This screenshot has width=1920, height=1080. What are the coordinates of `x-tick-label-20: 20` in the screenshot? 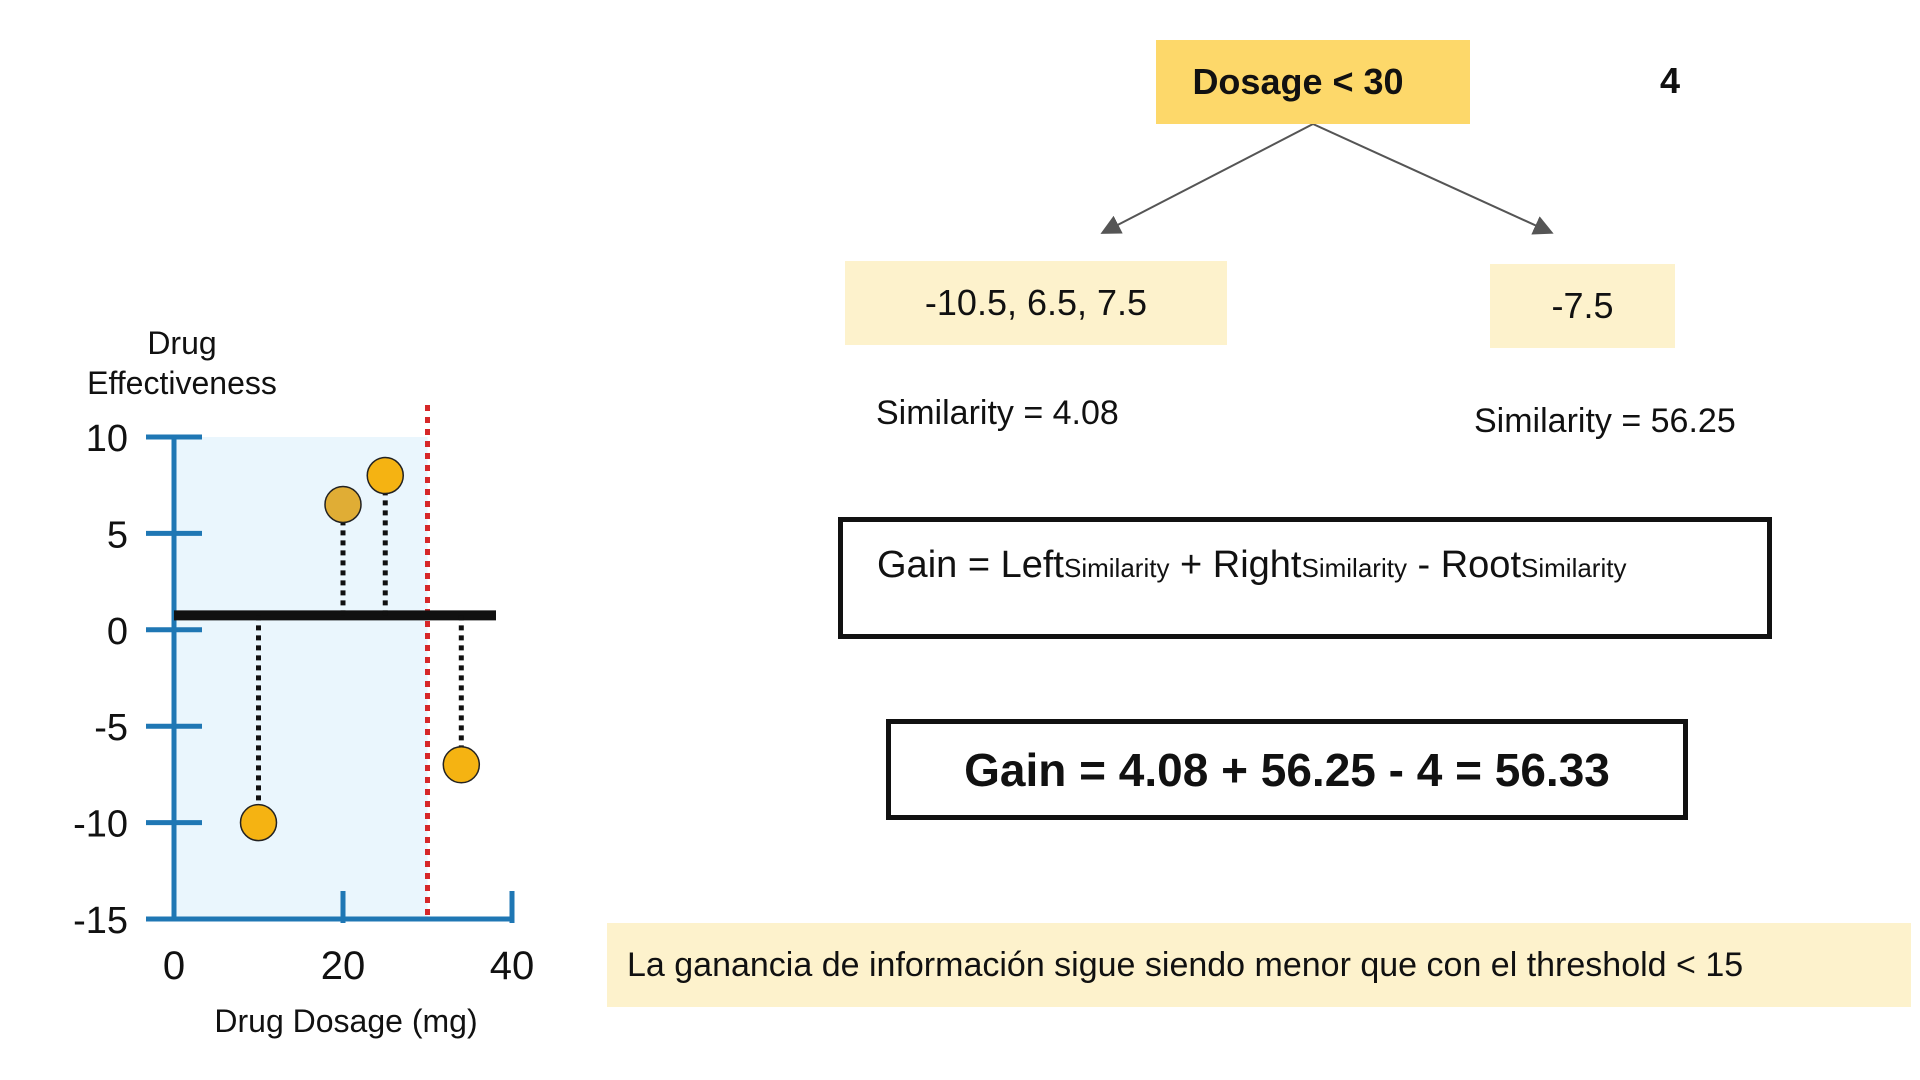 It's located at (343, 966).